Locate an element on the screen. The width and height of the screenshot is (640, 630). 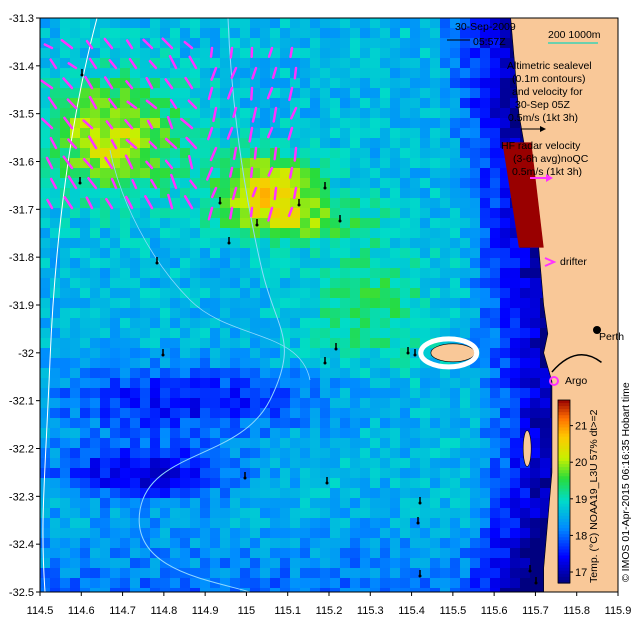
sealevel-arrow-head is located at coordinates (536, 583).